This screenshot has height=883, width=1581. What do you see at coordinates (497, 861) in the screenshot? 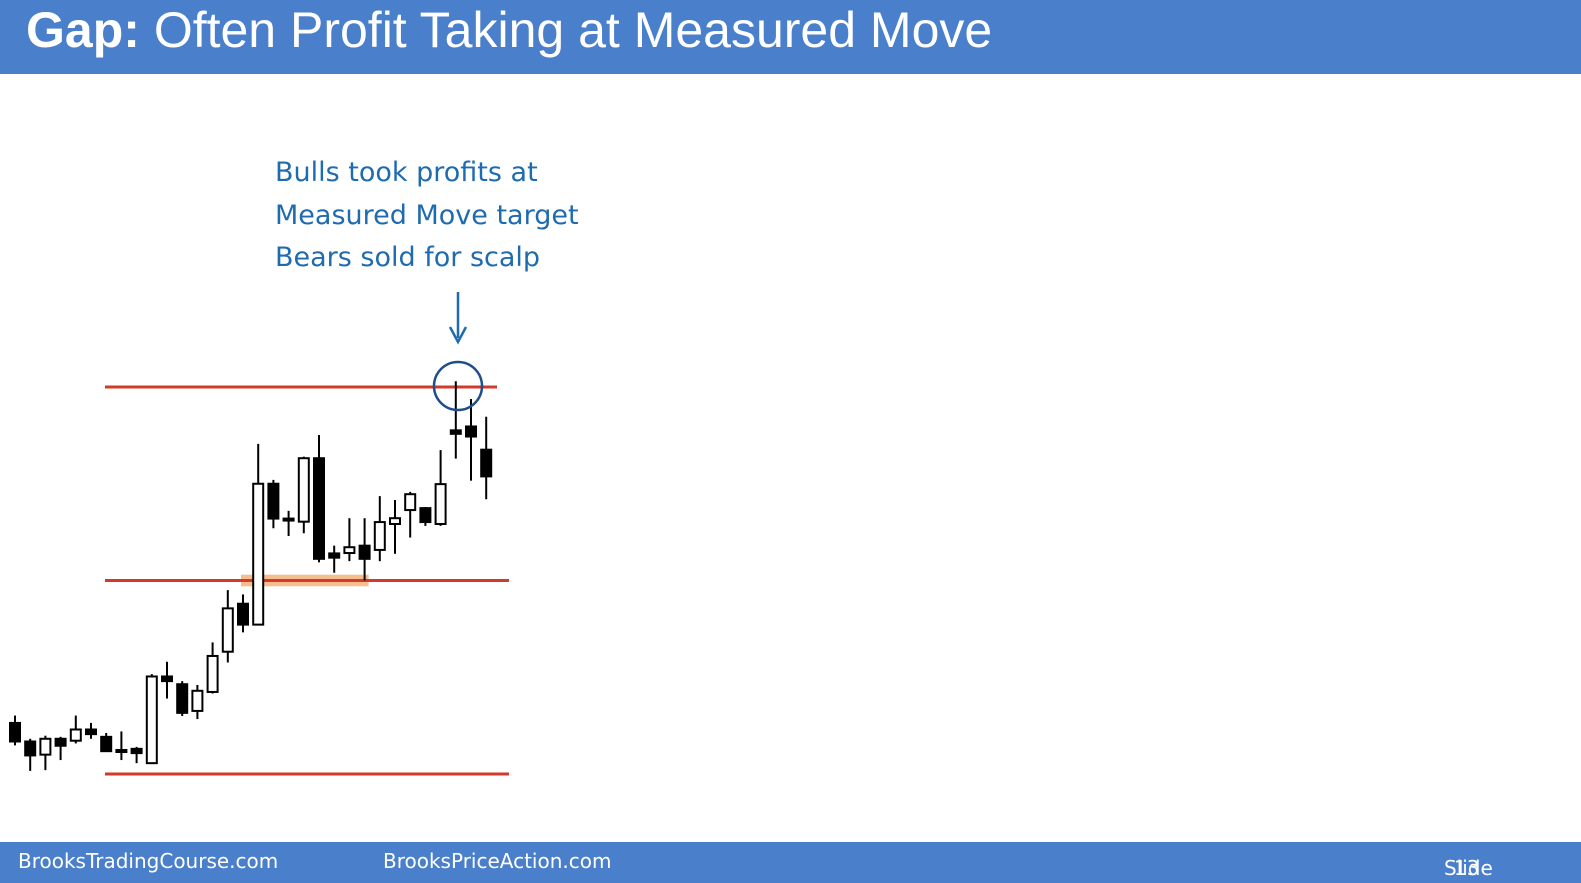
I see `footer-link-brooks-price-action: BrooksPriceAction.com` at bounding box center [497, 861].